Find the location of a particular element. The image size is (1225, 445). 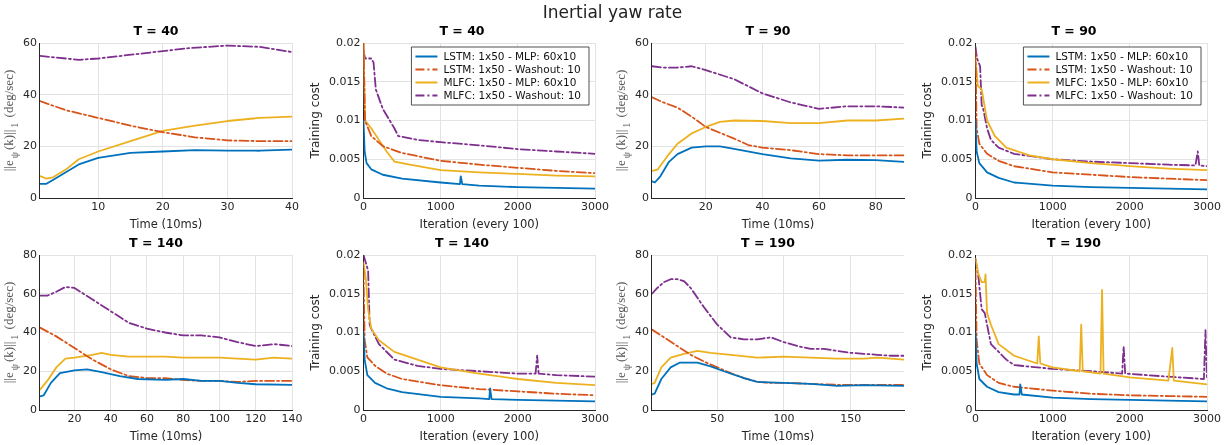

x-tick-label: 140 is located at coordinates (292, 419).